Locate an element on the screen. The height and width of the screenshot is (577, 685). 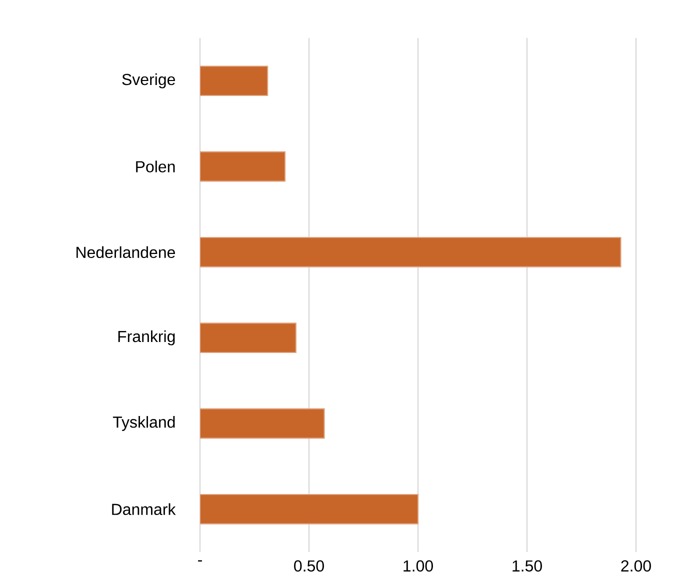
y-tick-label: Danmark is located at coordinates (144, 509).